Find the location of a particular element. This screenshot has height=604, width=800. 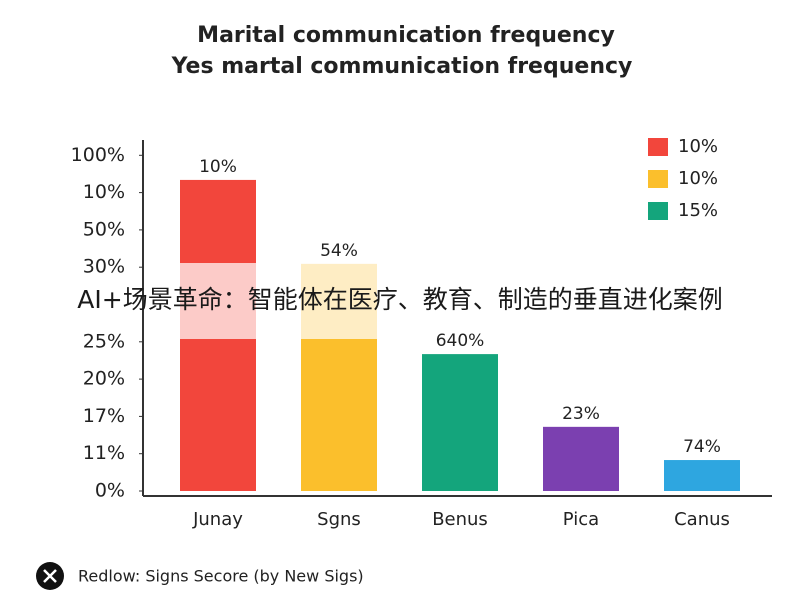

data-label: 640% is located at coordinates (460, 341).